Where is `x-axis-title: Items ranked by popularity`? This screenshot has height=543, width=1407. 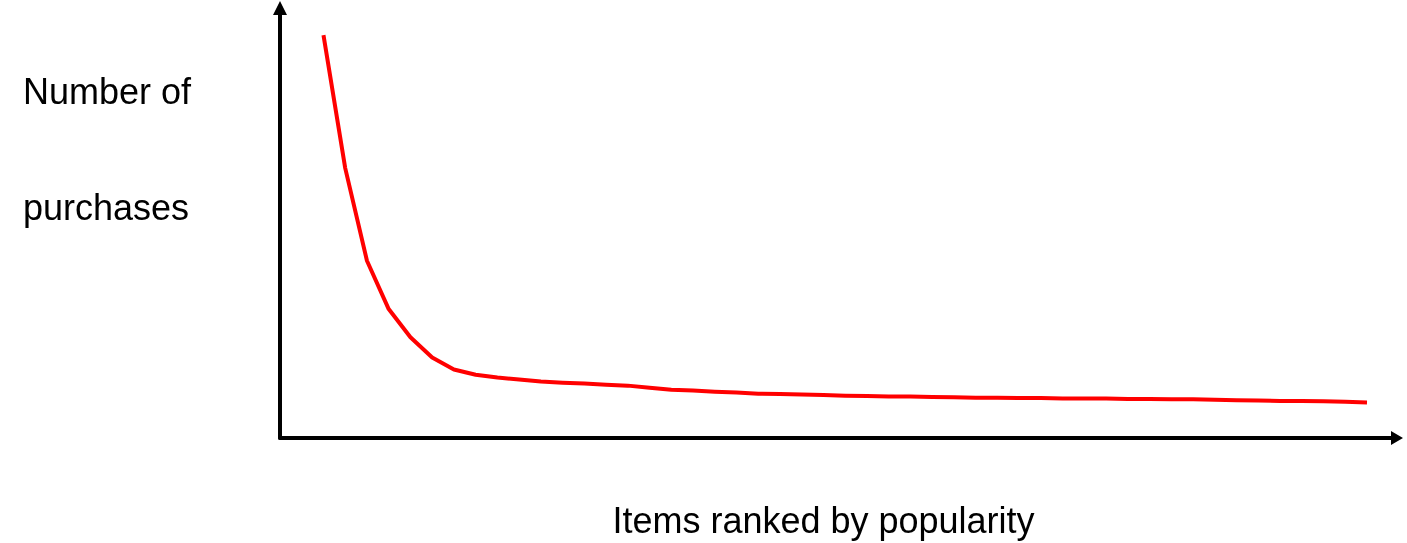 x-axis-title: Items ranked by popularity is located at coordinates (823, 520).